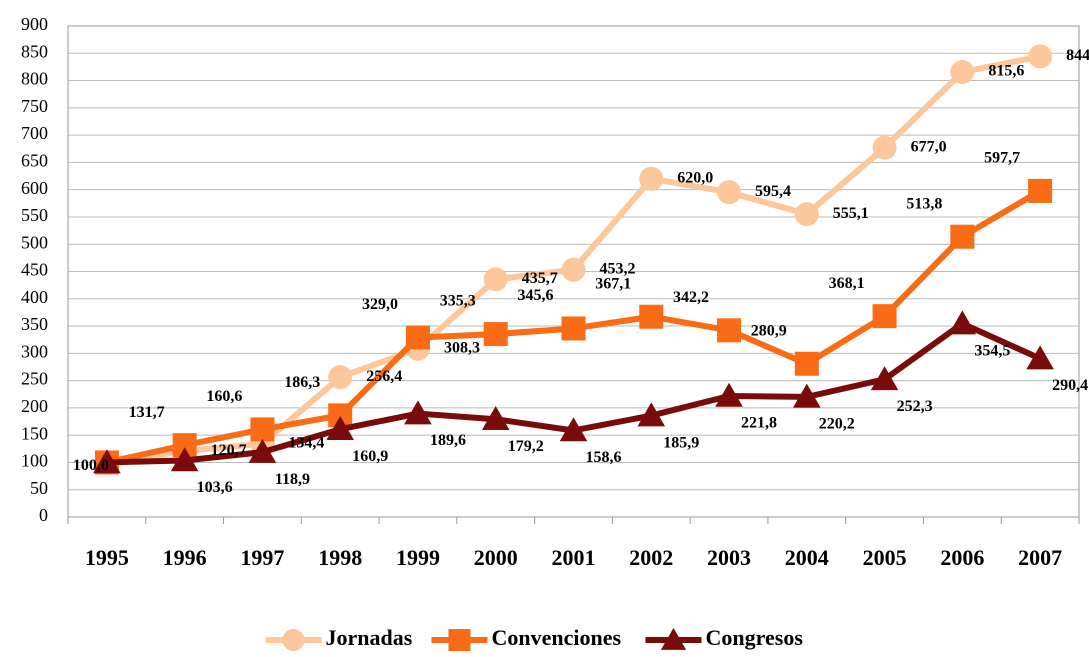 The height and width of the screenshot is (657, 1089). I want to click on data-label: 595,4, so click(773, 191).